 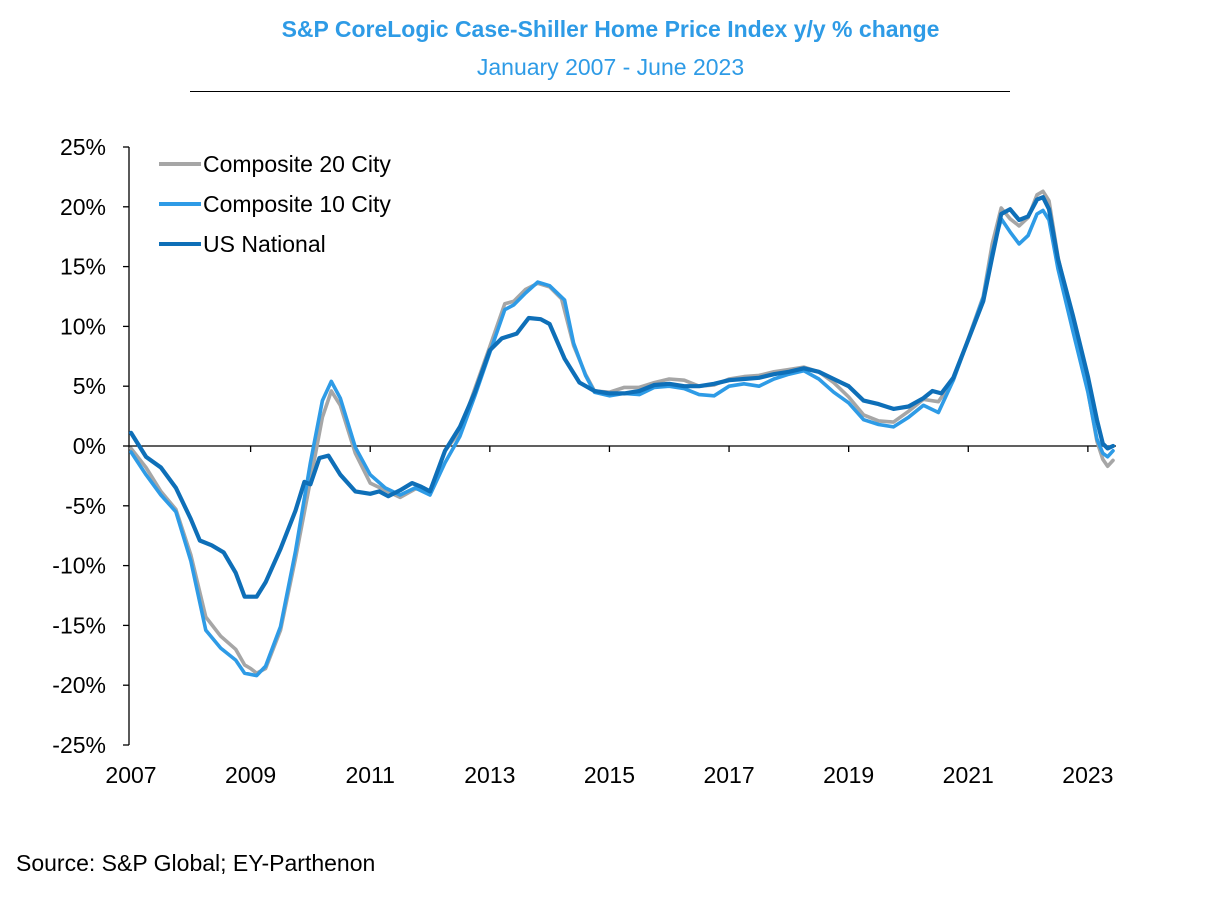 I want to click on chart-subtitle: January 2007 - June 2023, so click(x=610, y=67).